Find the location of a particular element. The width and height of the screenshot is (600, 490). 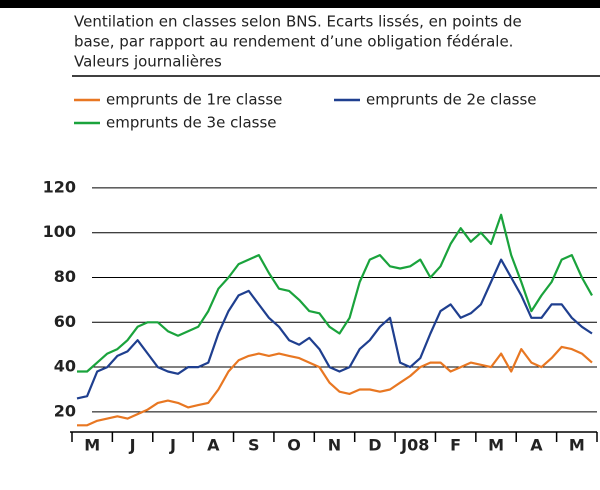

y-tick-label: 40 is located at coordinates (65, 366).